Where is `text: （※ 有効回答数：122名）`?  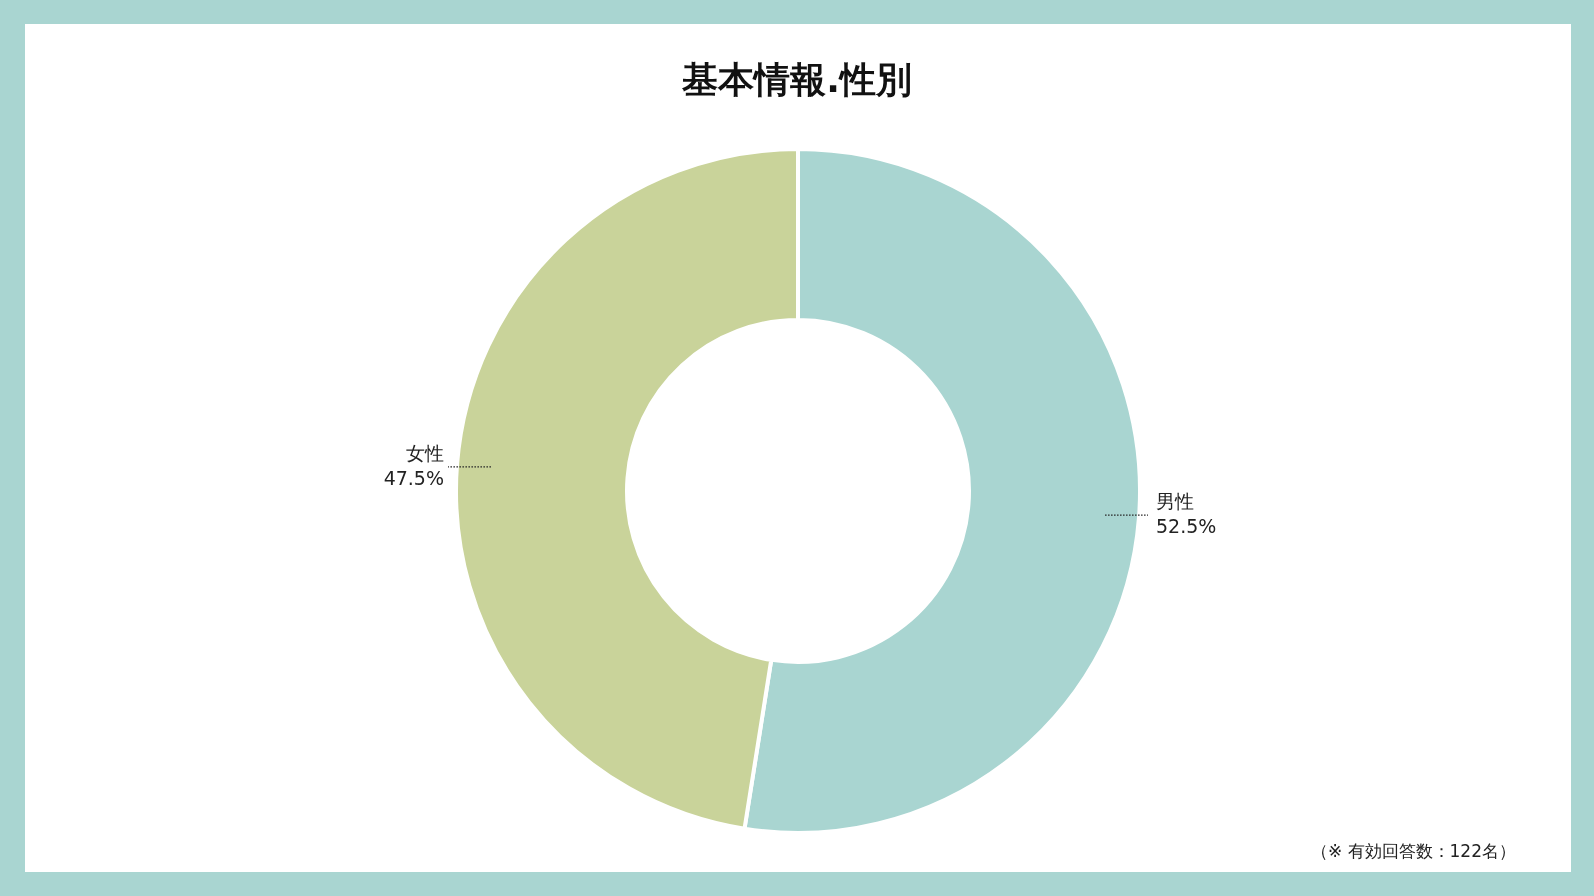
text: （※ 有効回答数：122名） is located at coordinates (1413, 851).